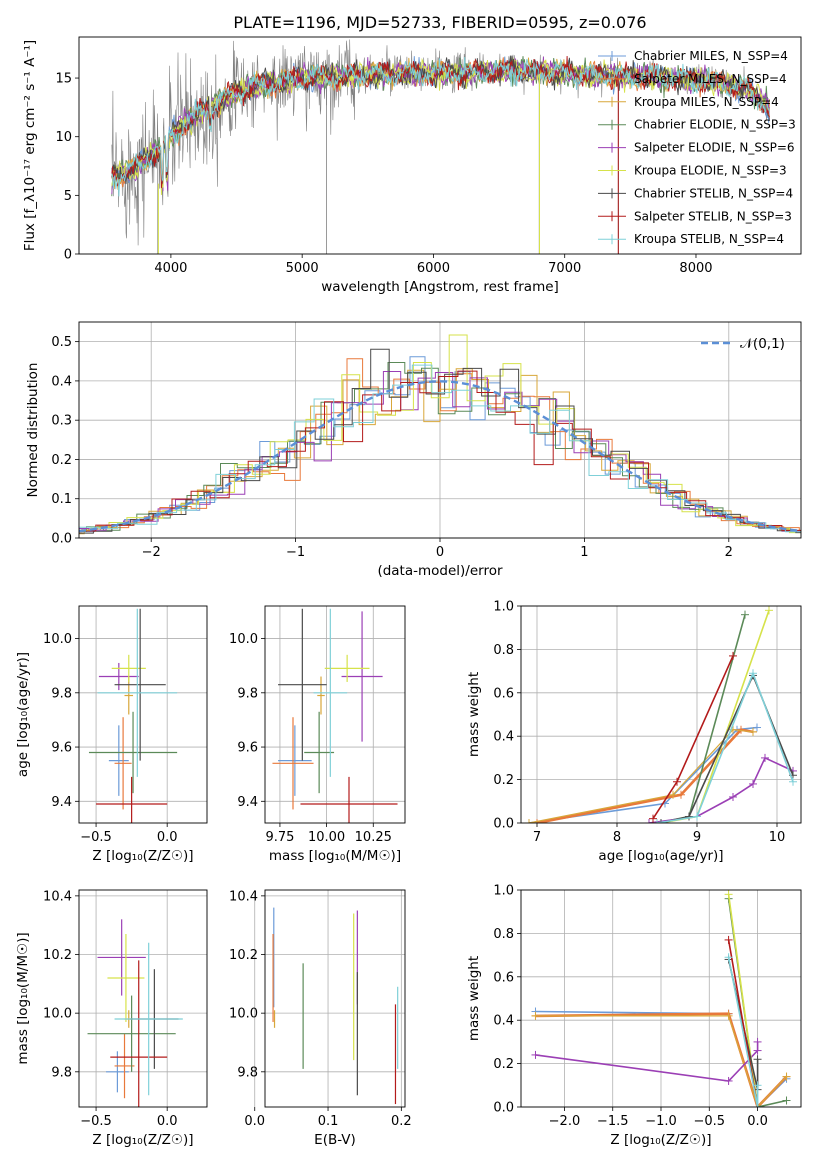 Image resolution: width=819 pixels, height=1170 pixels. I want to click on y-tick-label: 0.1, so click(61, 499).